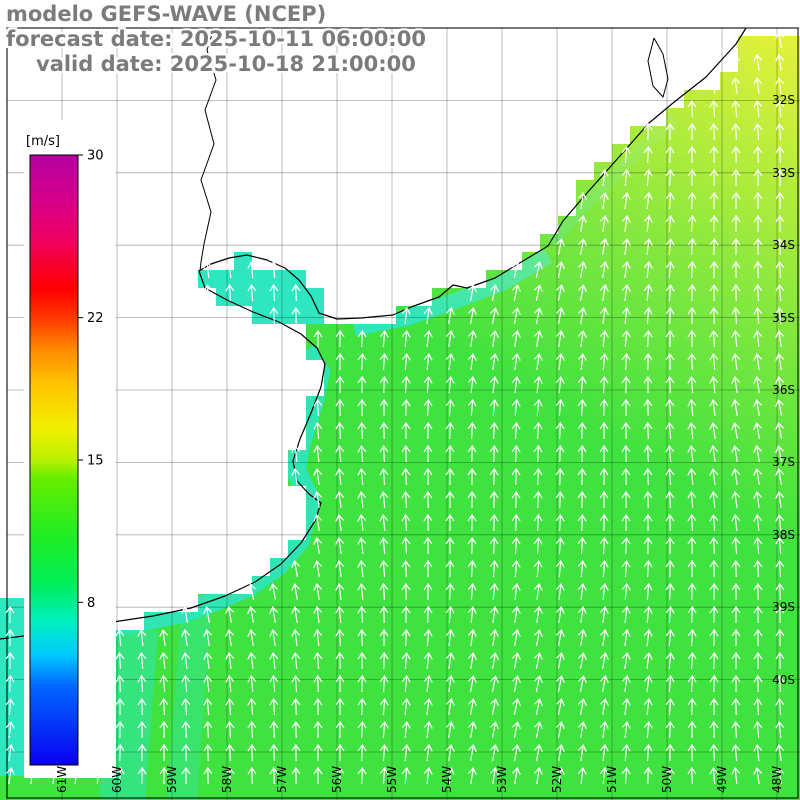 The width and height of the screenshot is (800, 800). I want to click on longitude-label: 49W, so click(722, 779).